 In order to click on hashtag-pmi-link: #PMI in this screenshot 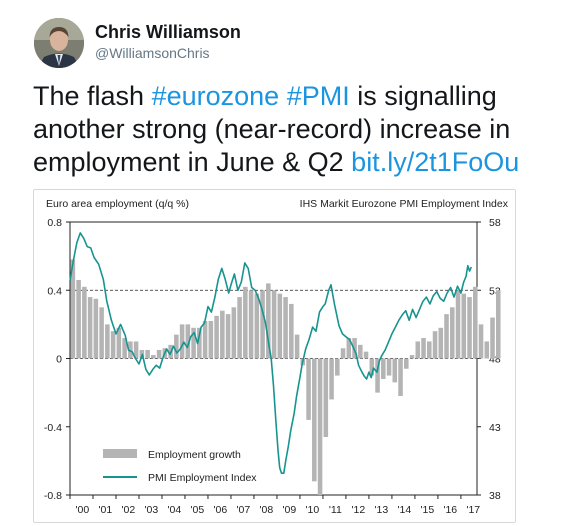, I will do `click(318, 96)`.